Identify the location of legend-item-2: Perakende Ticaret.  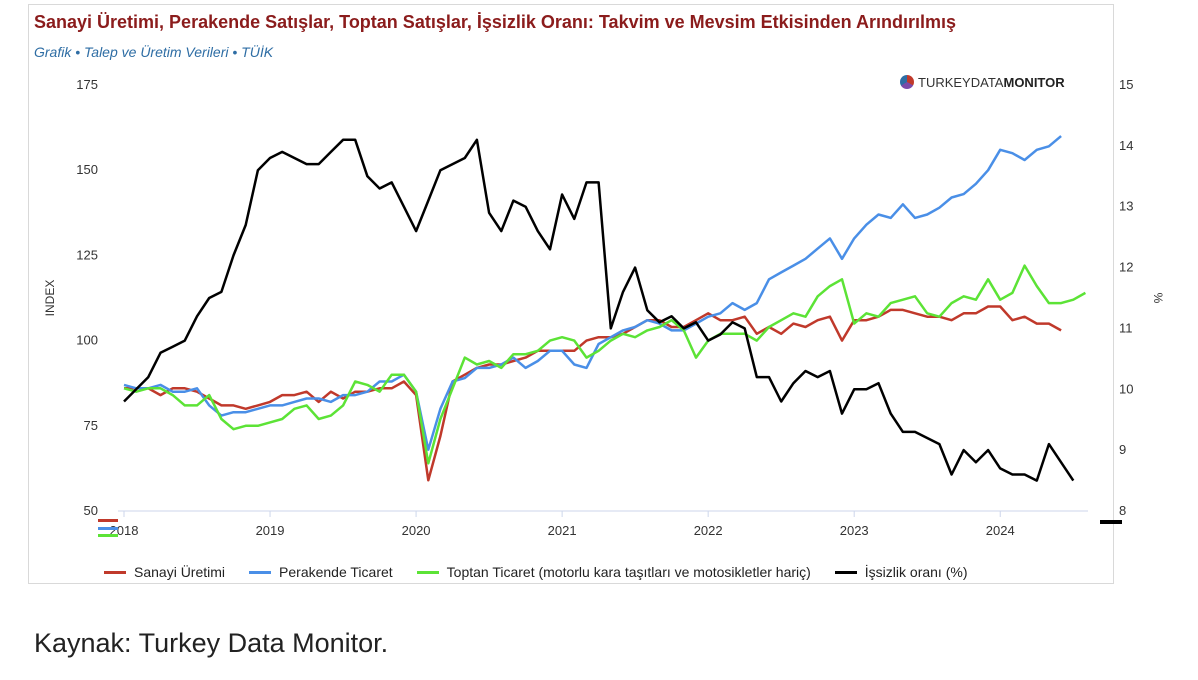
(321, 572).